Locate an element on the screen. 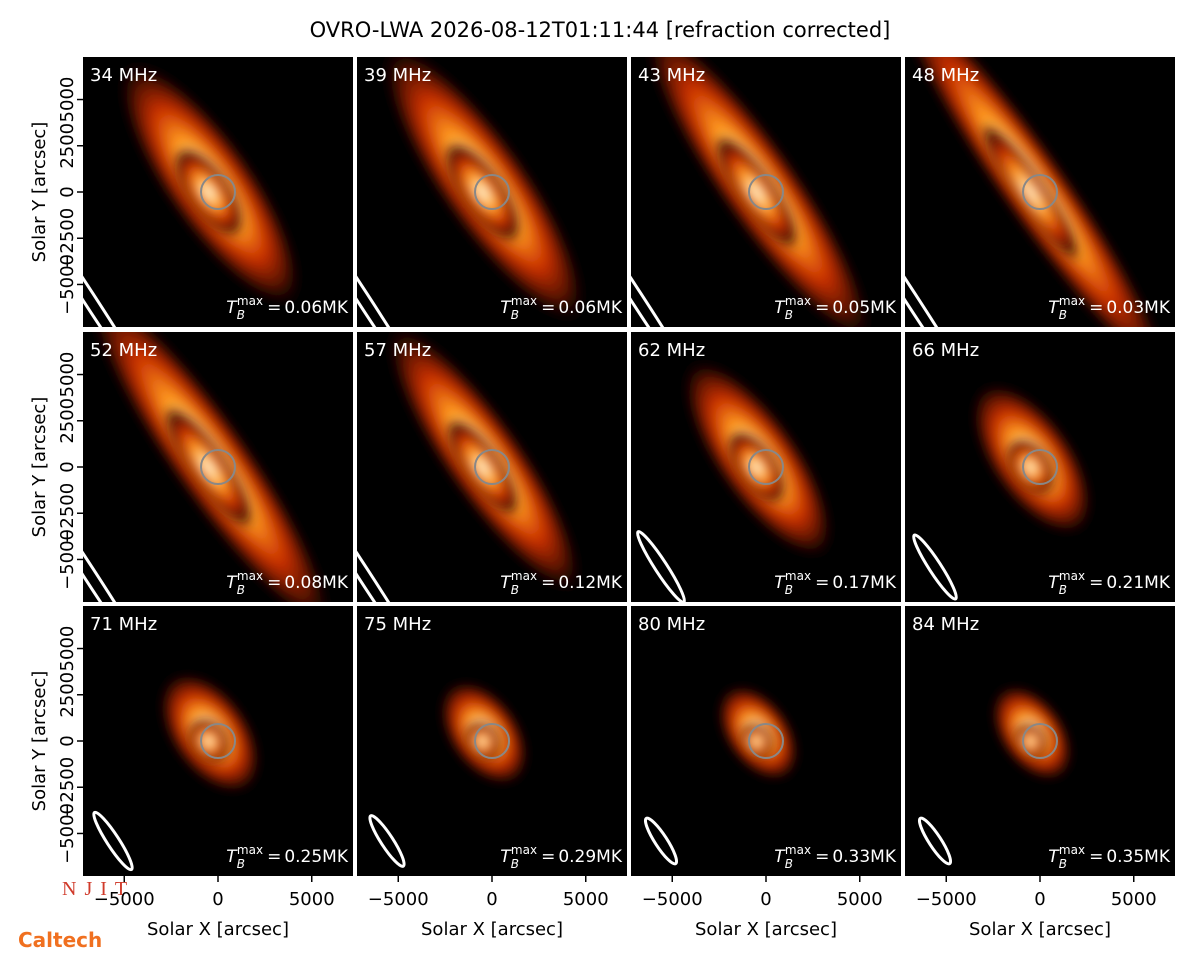  frequency-label: 84 MHz is located at coordinates (945, 624).